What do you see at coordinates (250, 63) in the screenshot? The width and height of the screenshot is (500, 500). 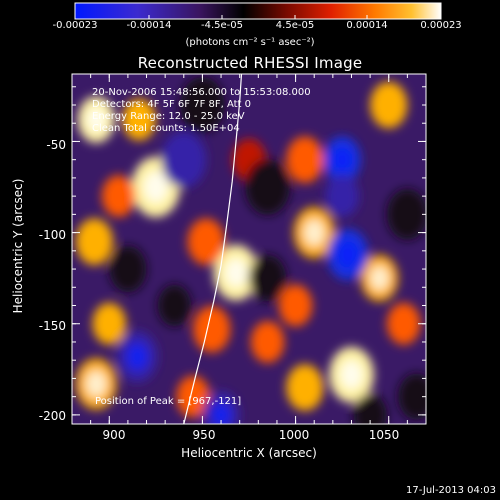 I see `plot-title: Reconstructed RHESSI Image` at bounding box center [250, 63].